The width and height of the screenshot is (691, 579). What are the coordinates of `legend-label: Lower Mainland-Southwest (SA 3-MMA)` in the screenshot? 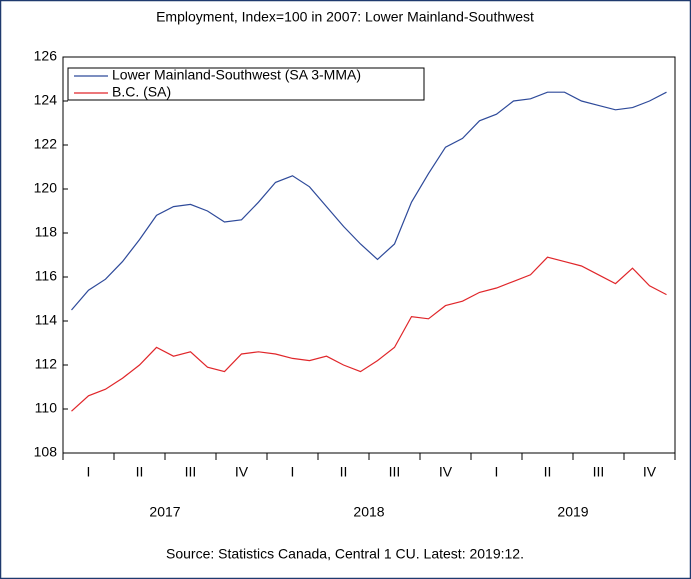 It's located at (236, 75).